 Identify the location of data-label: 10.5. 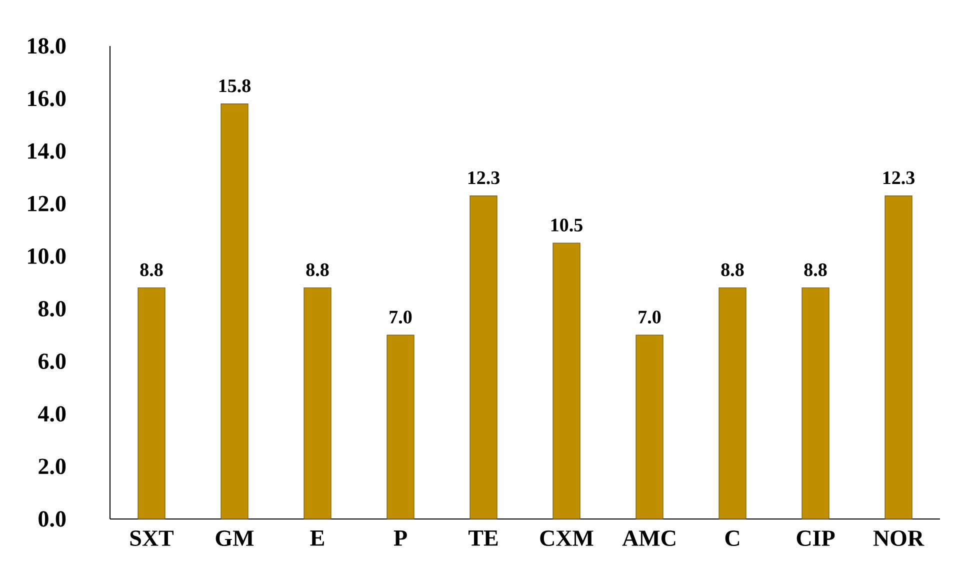
(566, 225).